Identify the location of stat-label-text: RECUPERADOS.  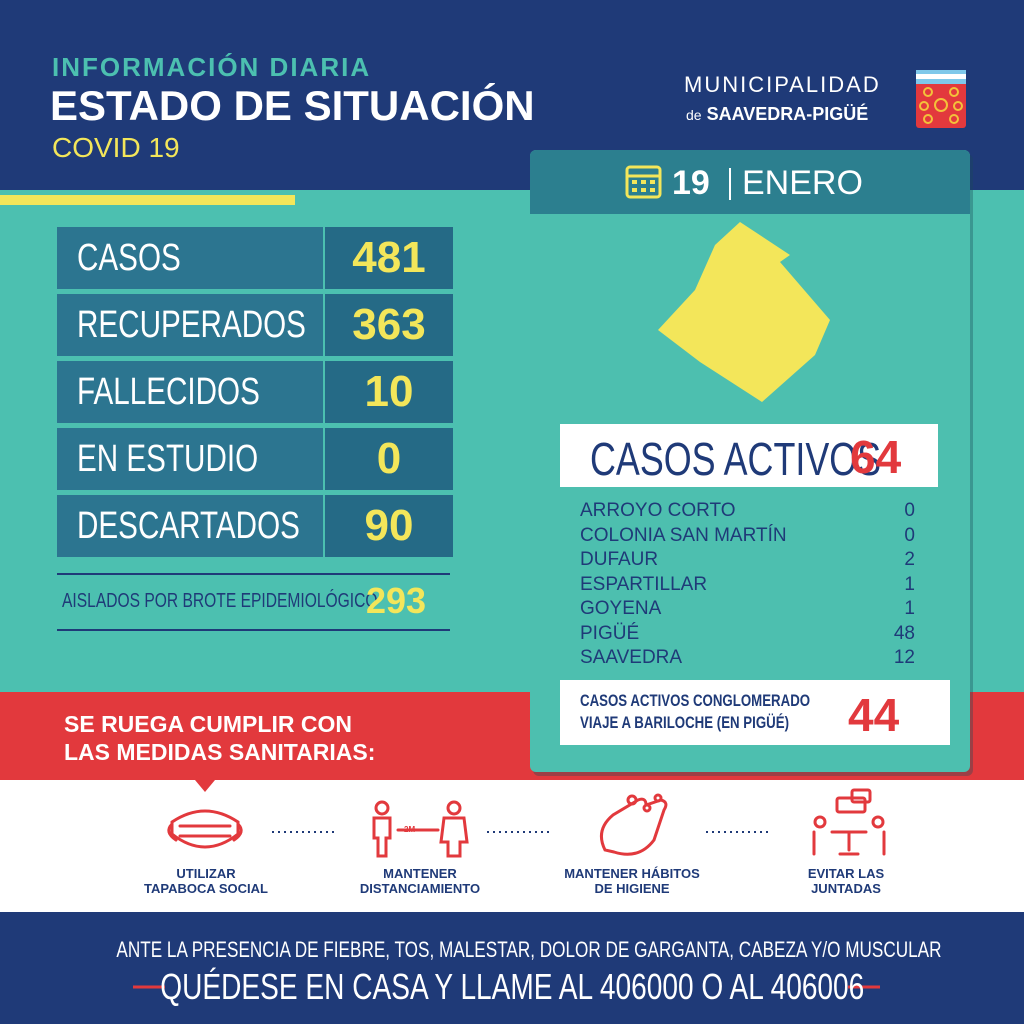
(191, 325).